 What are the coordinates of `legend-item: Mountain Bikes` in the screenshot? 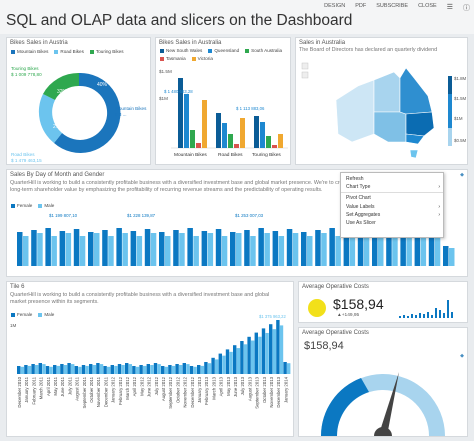 It's located at (29, 51).